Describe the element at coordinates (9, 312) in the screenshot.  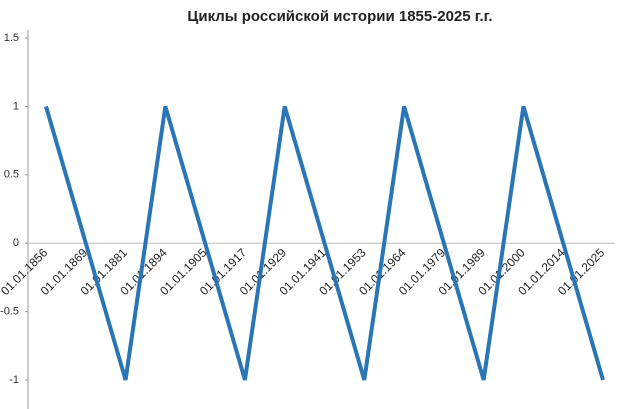
I see `y-tick-label: -0.5` at that location.